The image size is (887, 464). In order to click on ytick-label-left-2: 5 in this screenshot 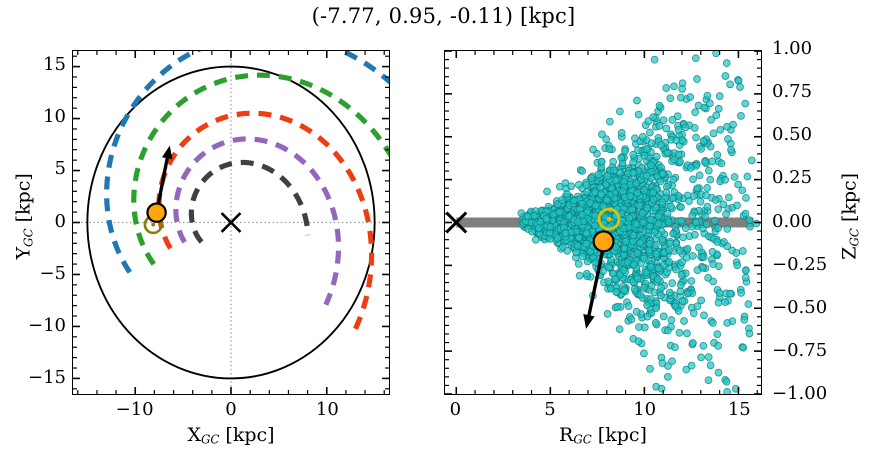, I will do `click(60, 169)`.